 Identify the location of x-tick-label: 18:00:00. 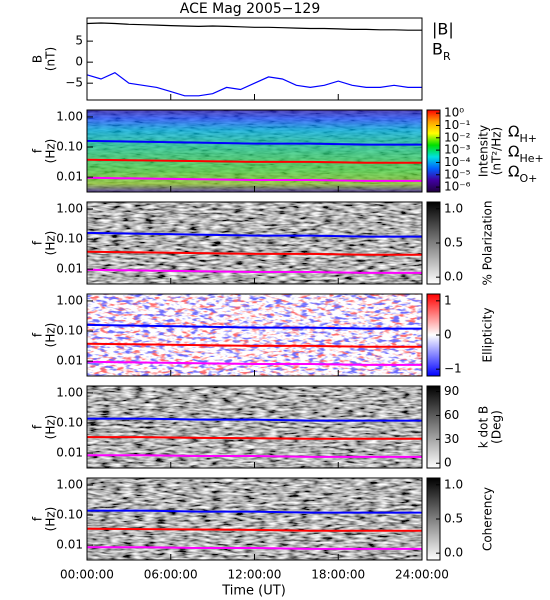
(338, 575).